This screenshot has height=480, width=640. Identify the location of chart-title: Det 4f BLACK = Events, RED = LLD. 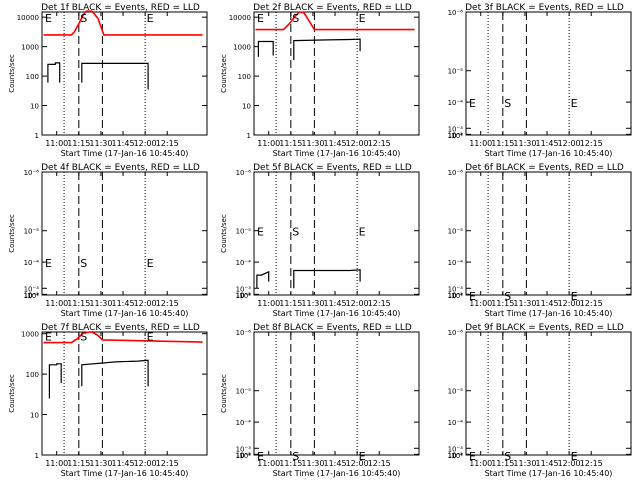
(120, 168).